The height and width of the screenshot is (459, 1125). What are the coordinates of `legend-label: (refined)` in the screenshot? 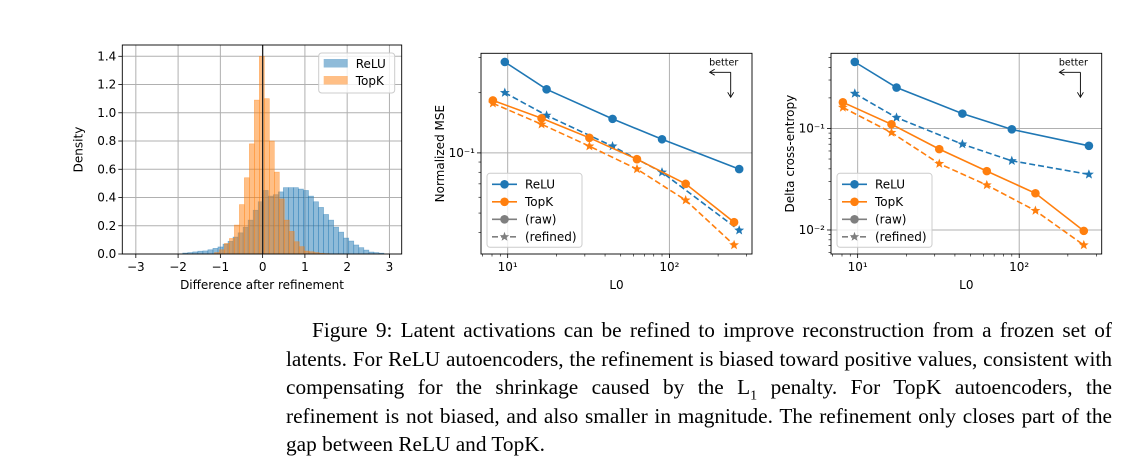 It's located at (901, 237).